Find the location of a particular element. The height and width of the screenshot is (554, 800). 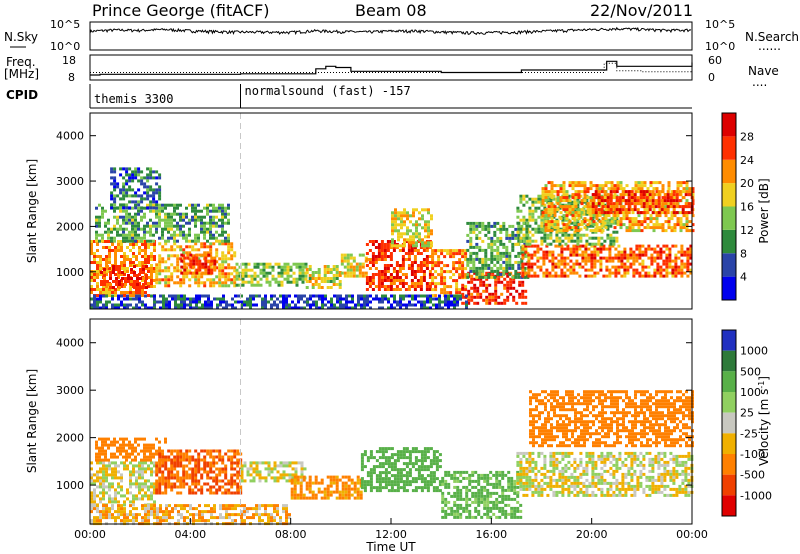

power-colorbar-tick-label: 8 is located at coordinates (743, 253).